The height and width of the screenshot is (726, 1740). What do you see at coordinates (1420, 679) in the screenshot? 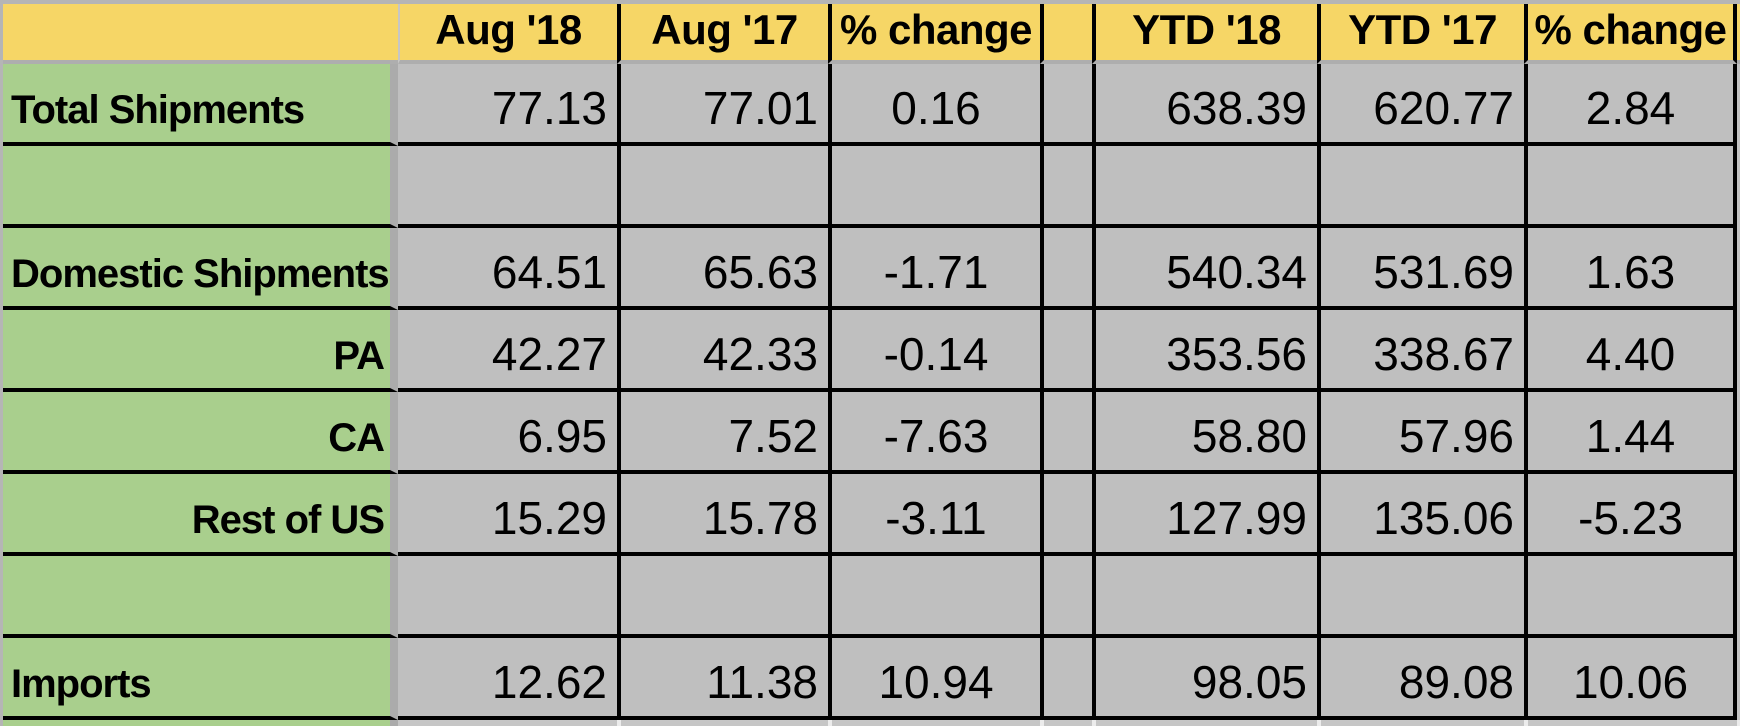
I see `cell-r7-ytd-17: 89.08` at bounding box center [1420, 679].